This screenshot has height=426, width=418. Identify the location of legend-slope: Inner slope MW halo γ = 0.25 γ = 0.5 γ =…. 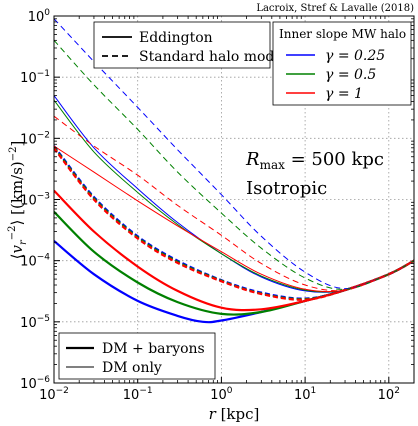
(342, 63).